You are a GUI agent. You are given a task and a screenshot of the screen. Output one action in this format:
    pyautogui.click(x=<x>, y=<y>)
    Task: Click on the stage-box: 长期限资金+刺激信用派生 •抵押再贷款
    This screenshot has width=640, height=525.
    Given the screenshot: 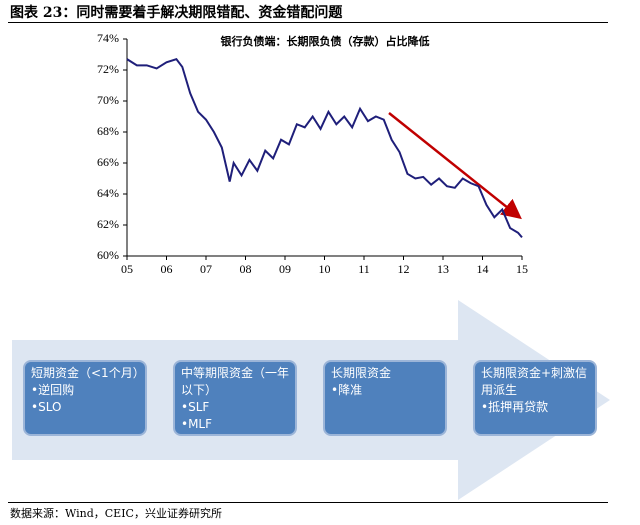 What is the action you would take?
    pyautogui.click(x=535, y=398)
    